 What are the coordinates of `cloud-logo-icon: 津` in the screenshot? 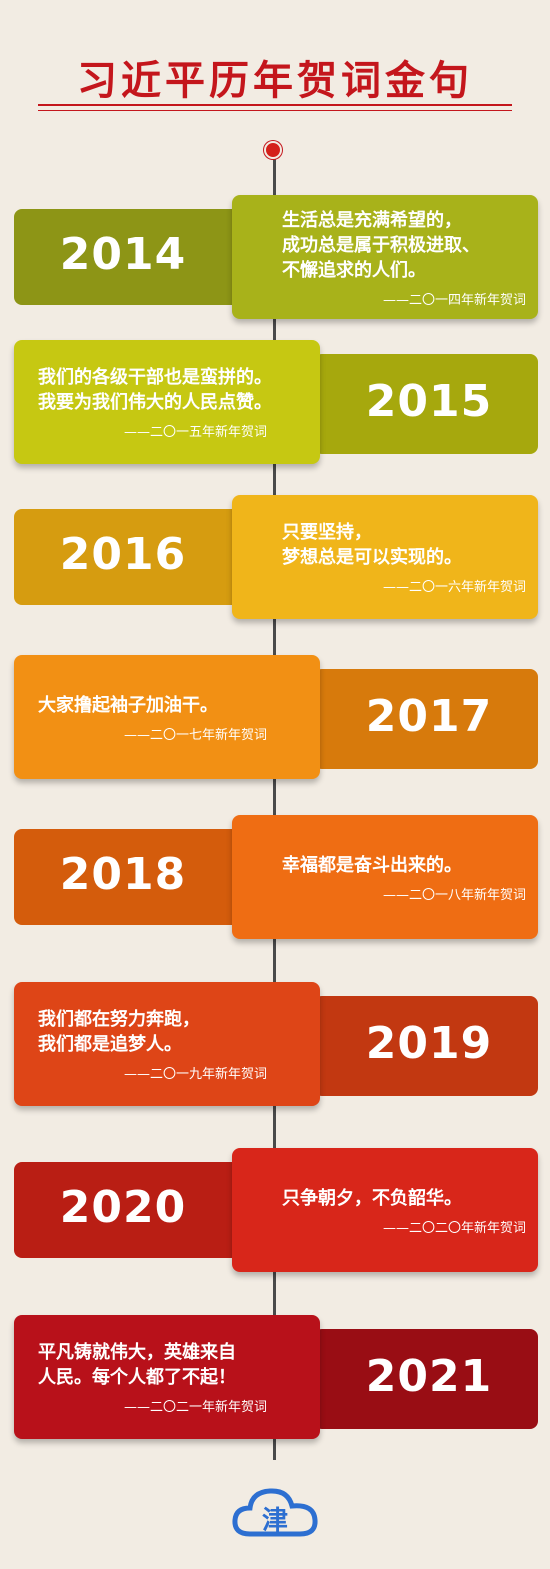 It's located at (275, 1512).